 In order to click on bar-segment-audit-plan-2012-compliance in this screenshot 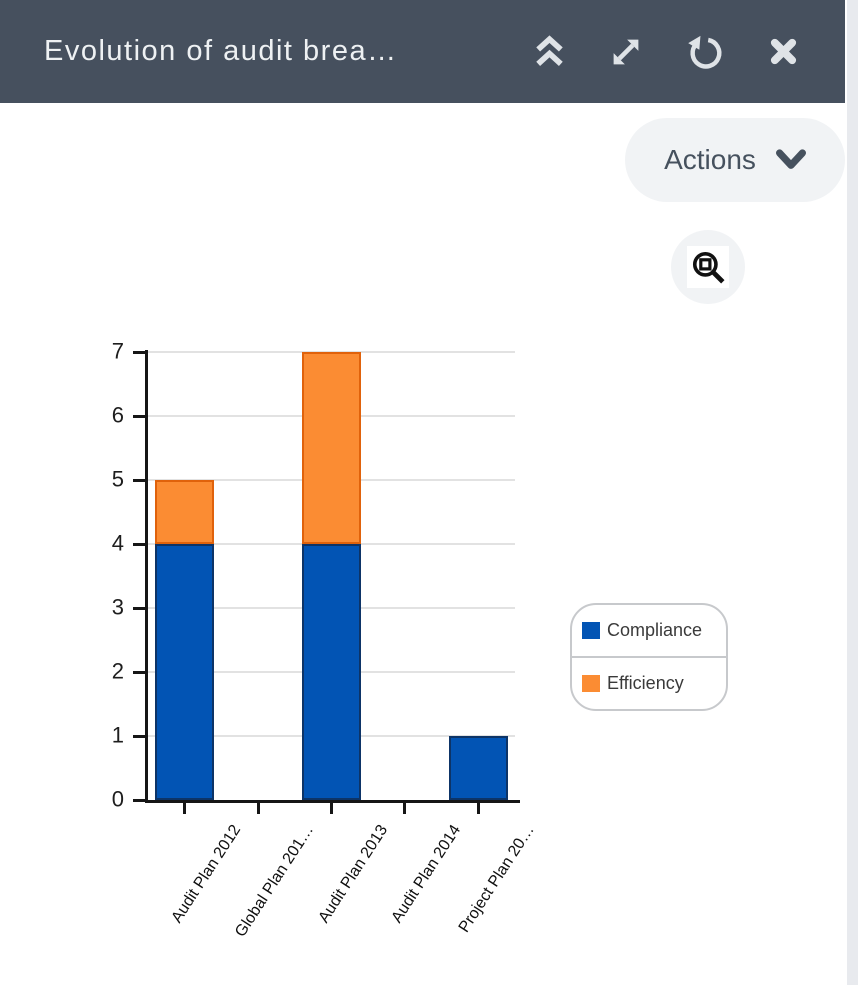, I will do `click(185, 672)`.